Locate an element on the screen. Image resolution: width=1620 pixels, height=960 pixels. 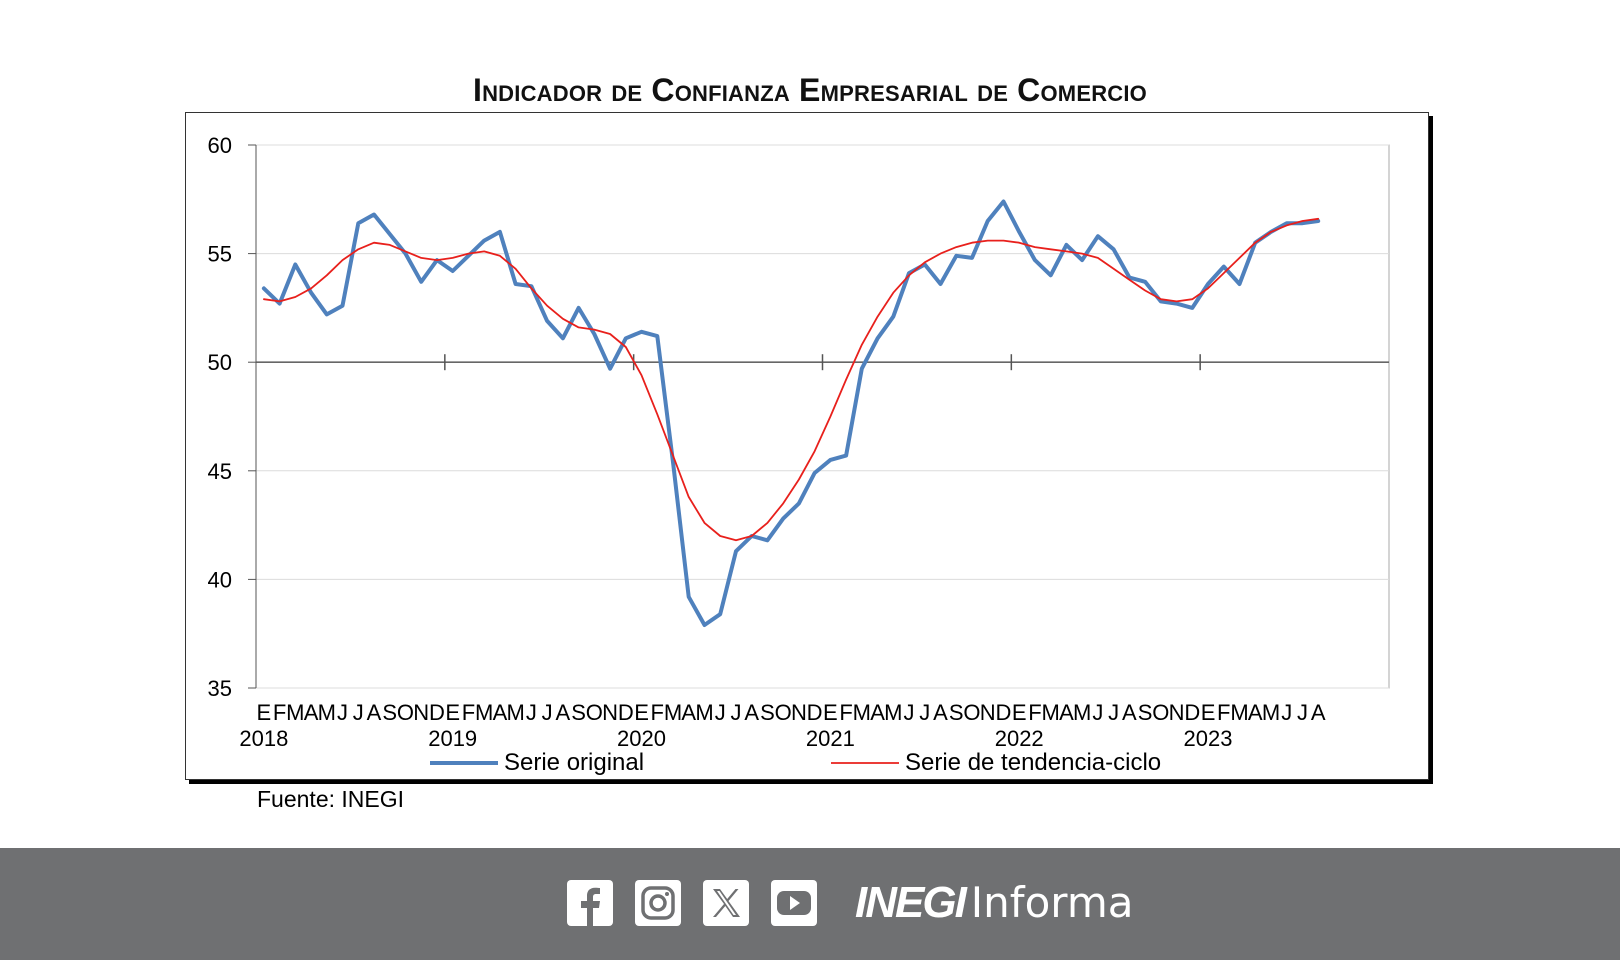
legend-label: Serie de tendencia-ciclo is located at coordinates (1033, 762).